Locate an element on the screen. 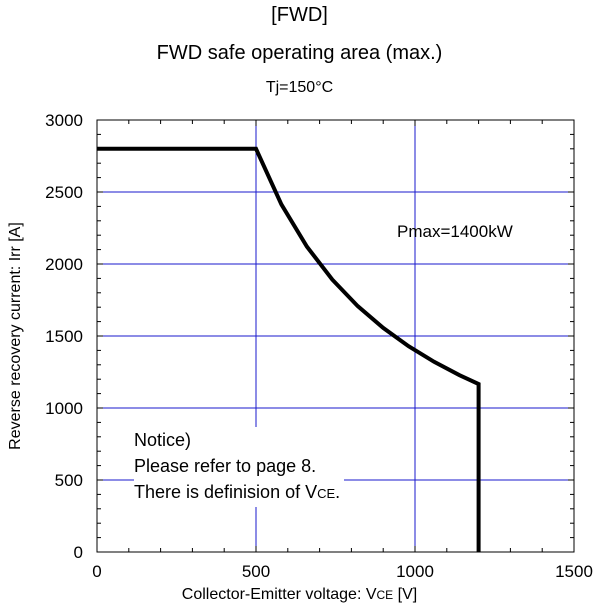 Image resolution: width=599 pixels, height=609 pixels. y-axis-label: Reverse recovery current: Irr [A] is located at coordinates (15, 336).